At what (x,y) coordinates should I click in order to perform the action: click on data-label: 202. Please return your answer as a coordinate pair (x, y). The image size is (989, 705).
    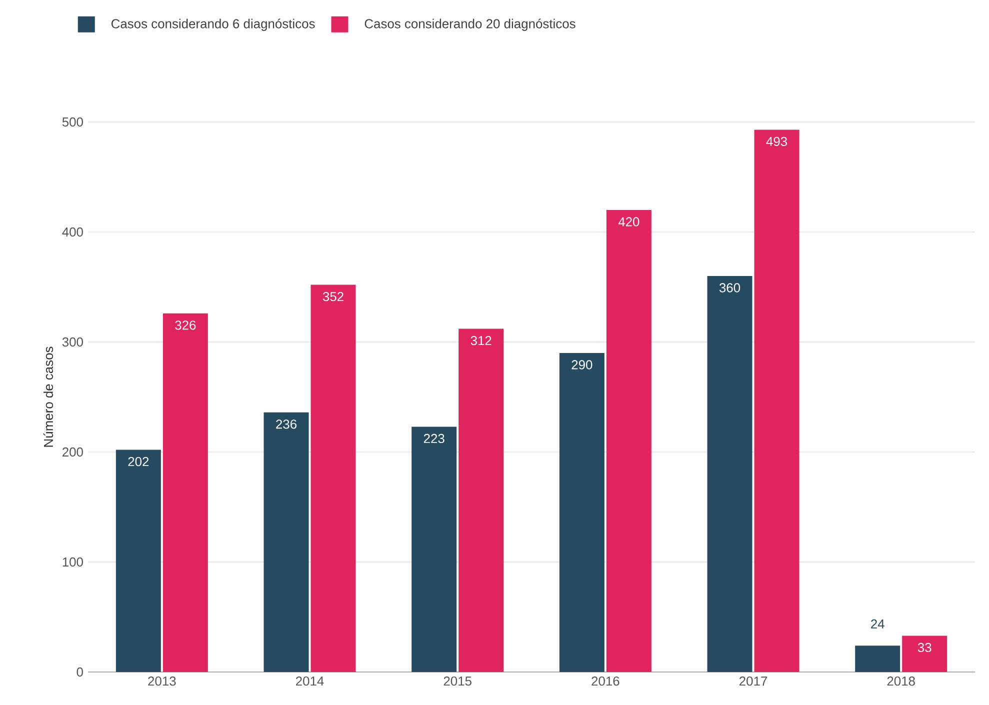
    Looking at the image, I should click on (138, 461).